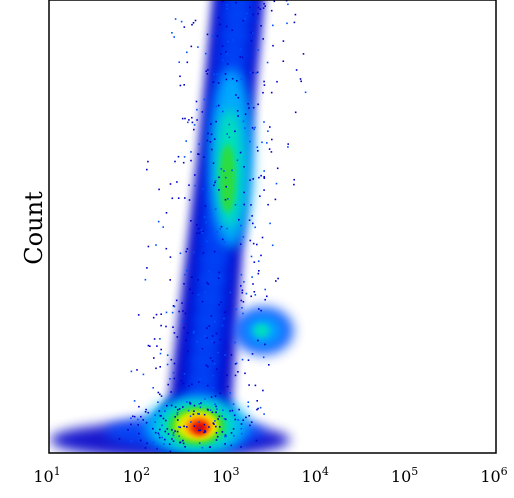  I want to click on x-tick-label: 10⁶, so click(493, 475).